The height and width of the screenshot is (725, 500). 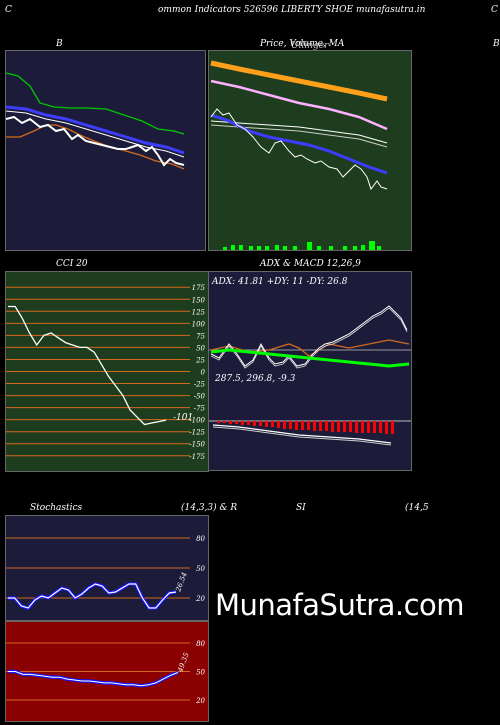 What do you see at coordinates (199, 300) in the screenshot?
I see `y-tick-label: 150` at bounding box center [199, 300].